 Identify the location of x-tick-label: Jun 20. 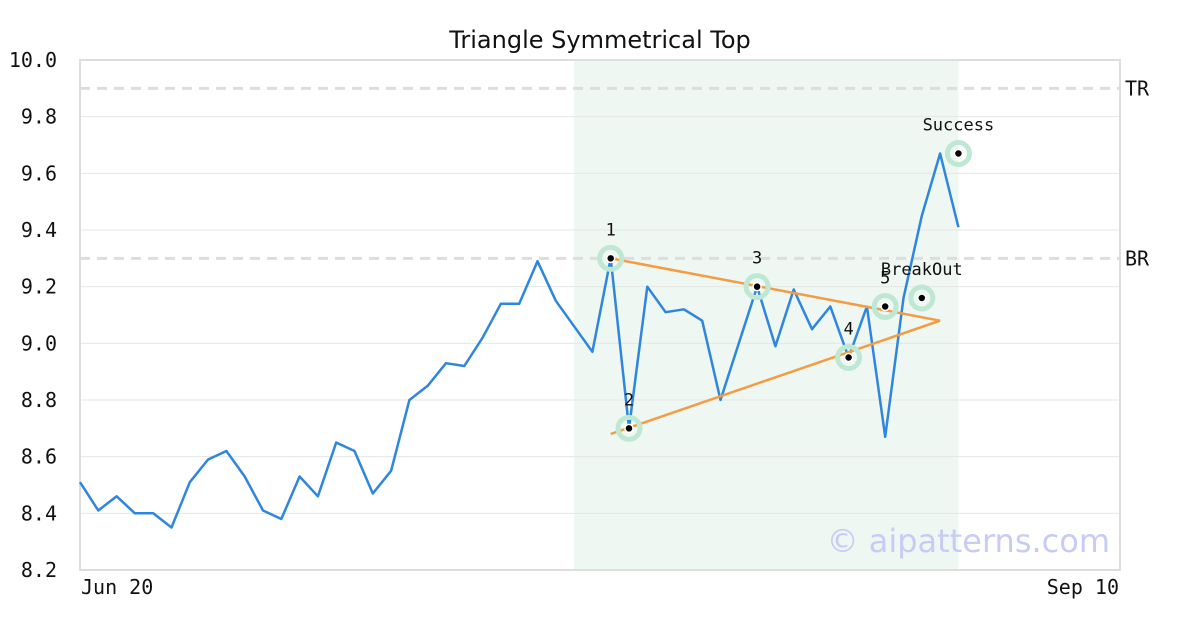
(117, 587).